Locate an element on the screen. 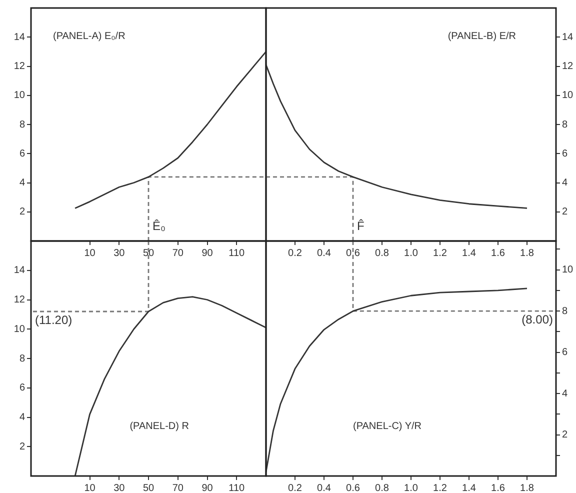  annotation: F̂ is located at coordinates (360, 226).